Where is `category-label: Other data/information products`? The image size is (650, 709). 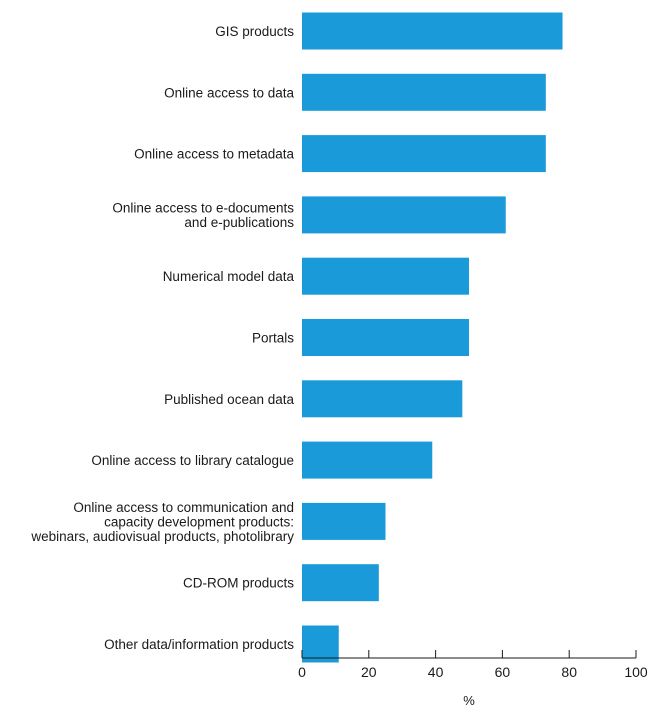
category-label: Other data/information products is located at coordinates (199, 644).